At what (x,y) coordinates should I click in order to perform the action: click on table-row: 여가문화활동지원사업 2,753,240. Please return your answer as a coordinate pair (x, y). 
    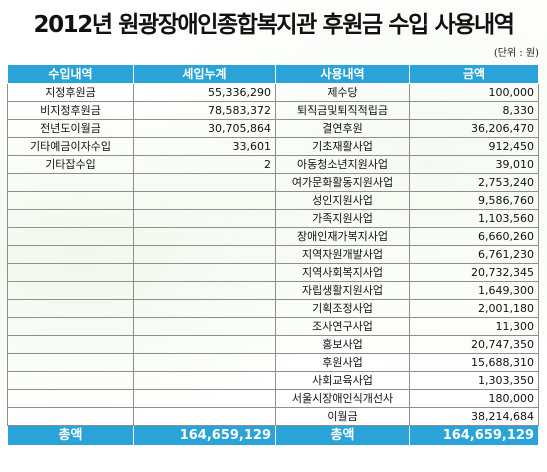
    Looking at the image, I should click on (273, 182).